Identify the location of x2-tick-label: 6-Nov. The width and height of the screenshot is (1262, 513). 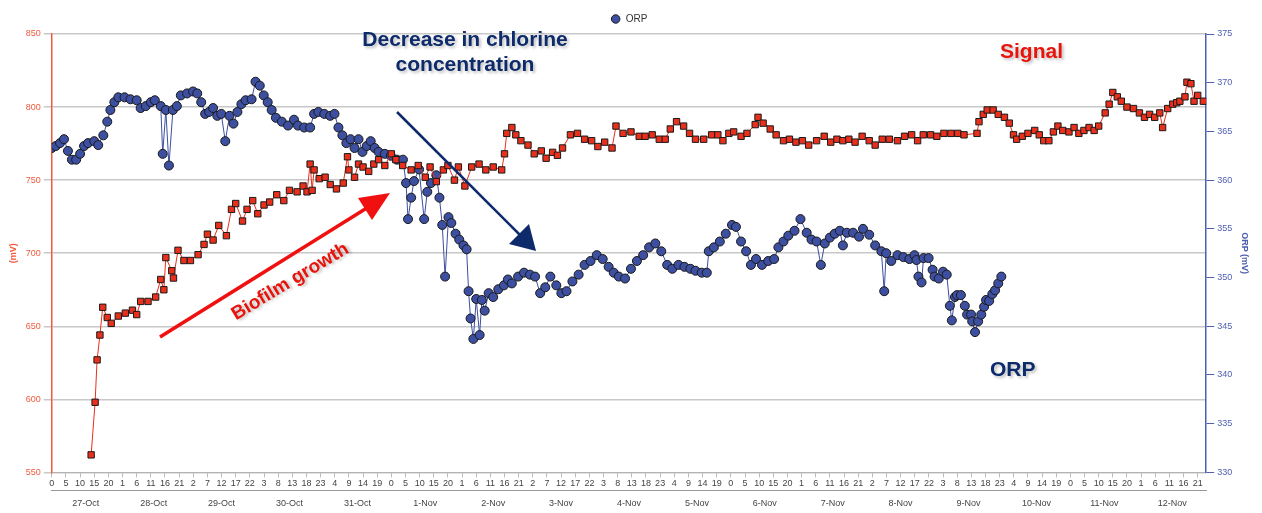
(765, 503).